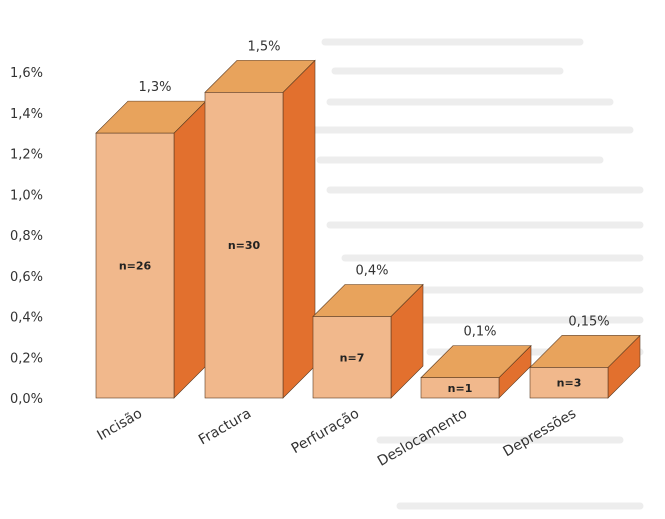 This screenshot has height=519, width=665. I want to click on x-tick-label: Incisão, so click(120, 425).